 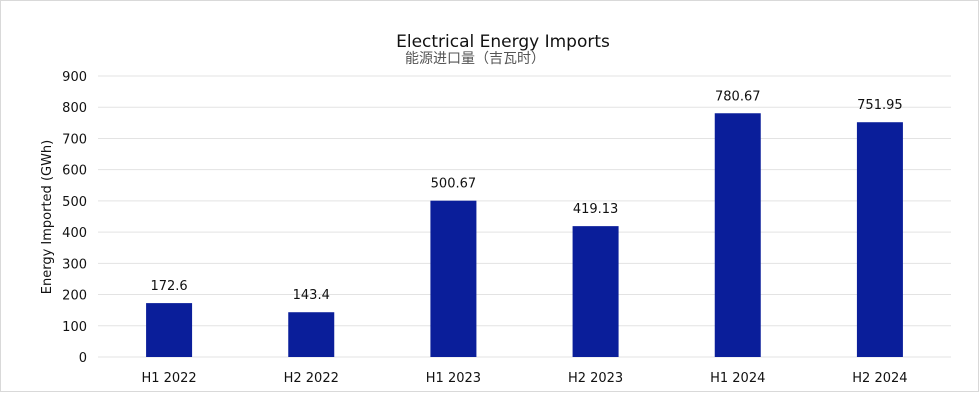 What do you see at coordinates (74, 139) in the screenshot?
I see `y-tick-label: 700` at bounding box center [74, 139].